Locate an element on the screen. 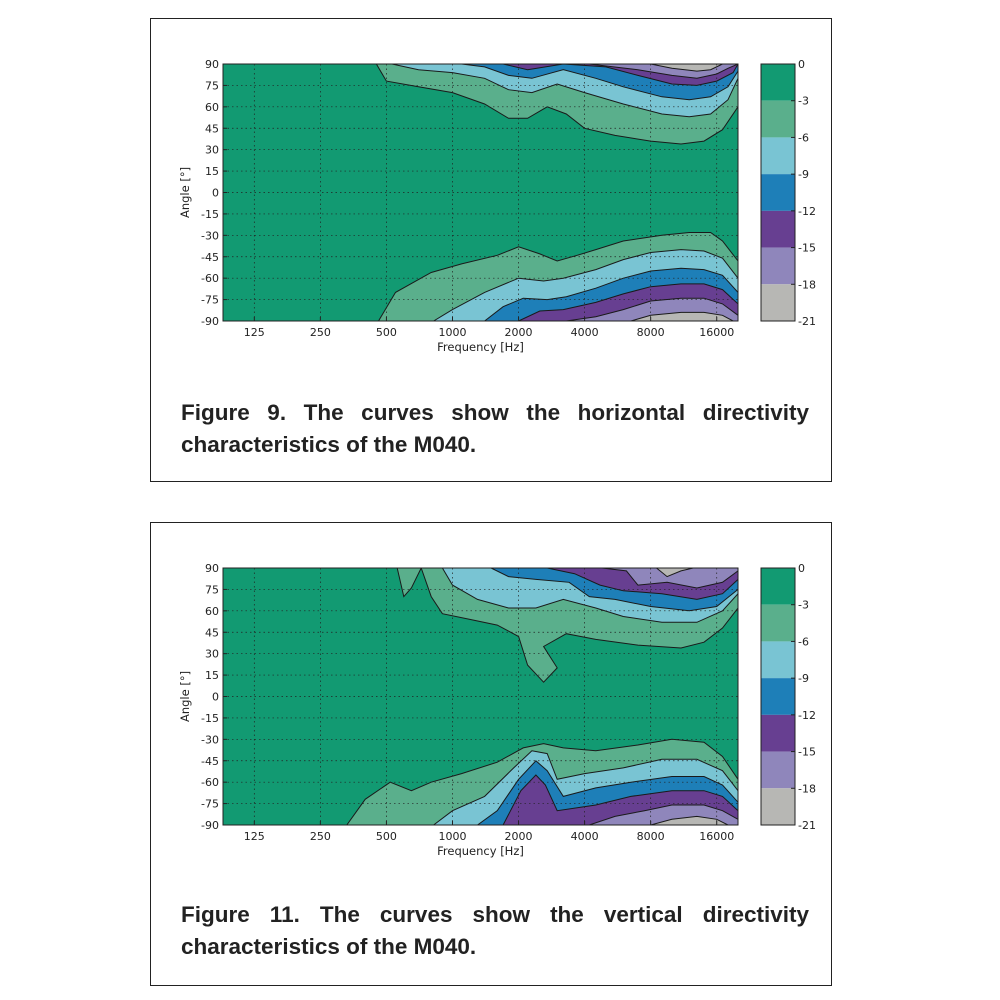 Image resolution: width=1000 pixels, height=1000 pixels. x-tick-label: 4000 is located at coordinates (585, 332).